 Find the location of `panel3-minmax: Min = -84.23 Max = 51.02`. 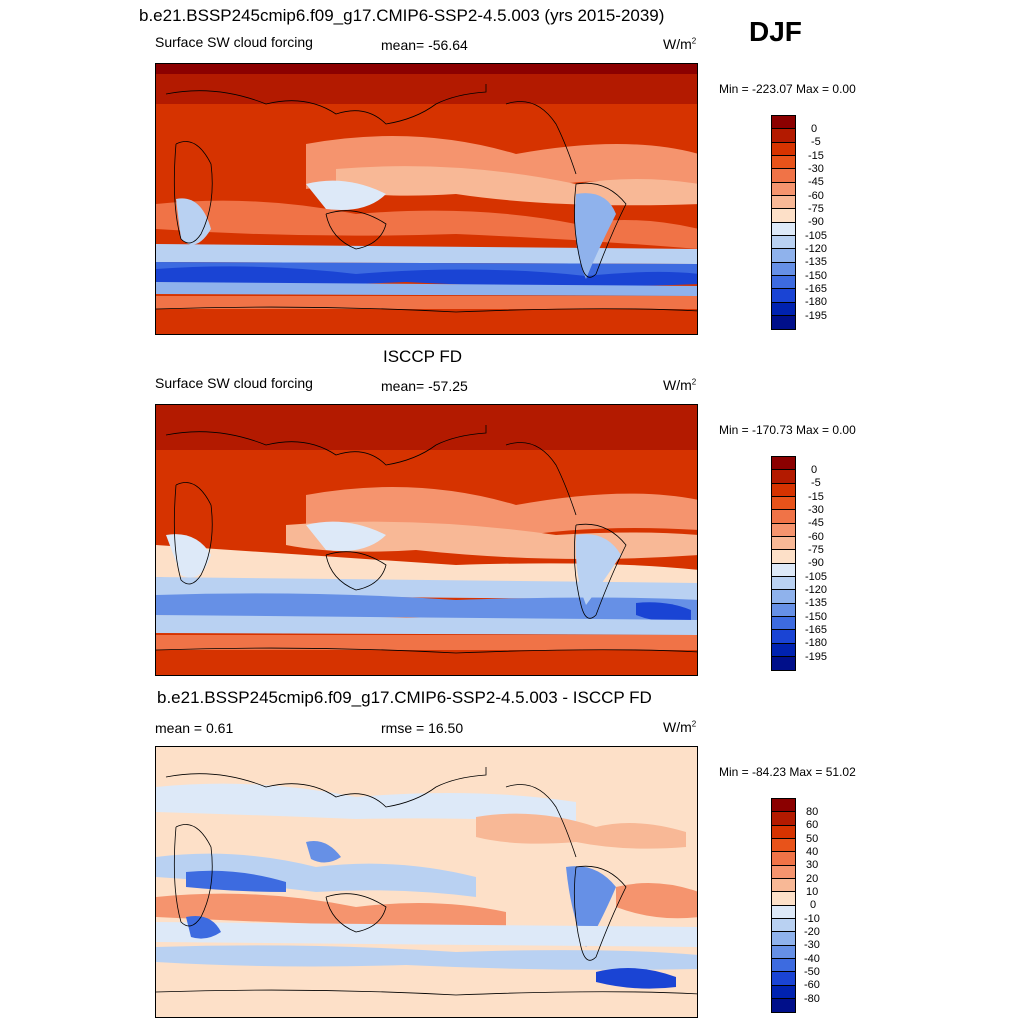

panel3-minmax: Min = -84.23 Max = 51.02 is located at coordinates (787, 772).